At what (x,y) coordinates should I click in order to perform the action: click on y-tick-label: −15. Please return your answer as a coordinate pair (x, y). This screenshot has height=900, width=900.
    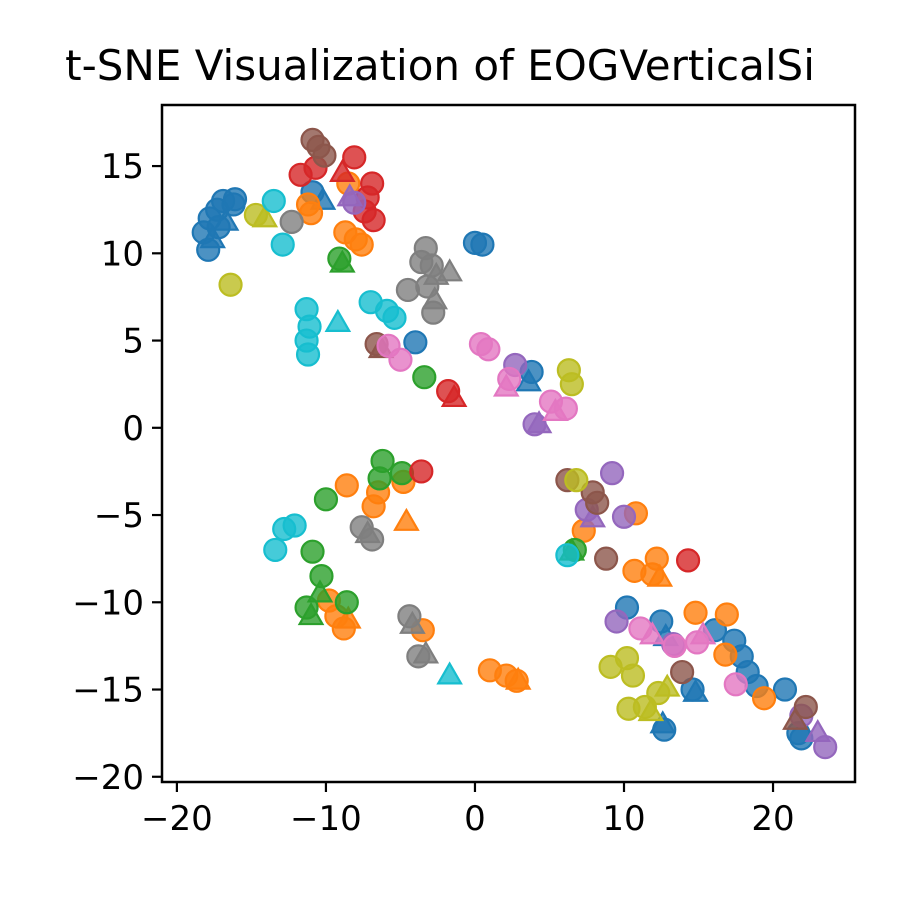
    Looking at the image, I should click on (108, 691).